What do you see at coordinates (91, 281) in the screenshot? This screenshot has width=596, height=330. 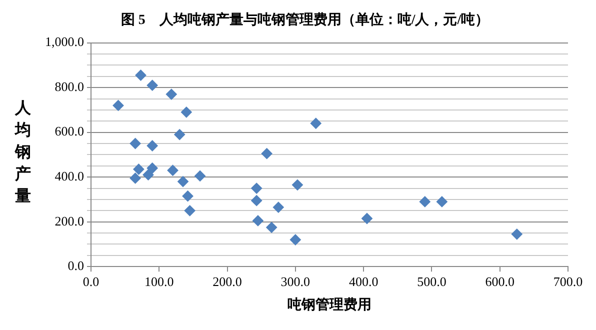 I see `x-tick-label: 0.0` at bounding box center [91, 281].